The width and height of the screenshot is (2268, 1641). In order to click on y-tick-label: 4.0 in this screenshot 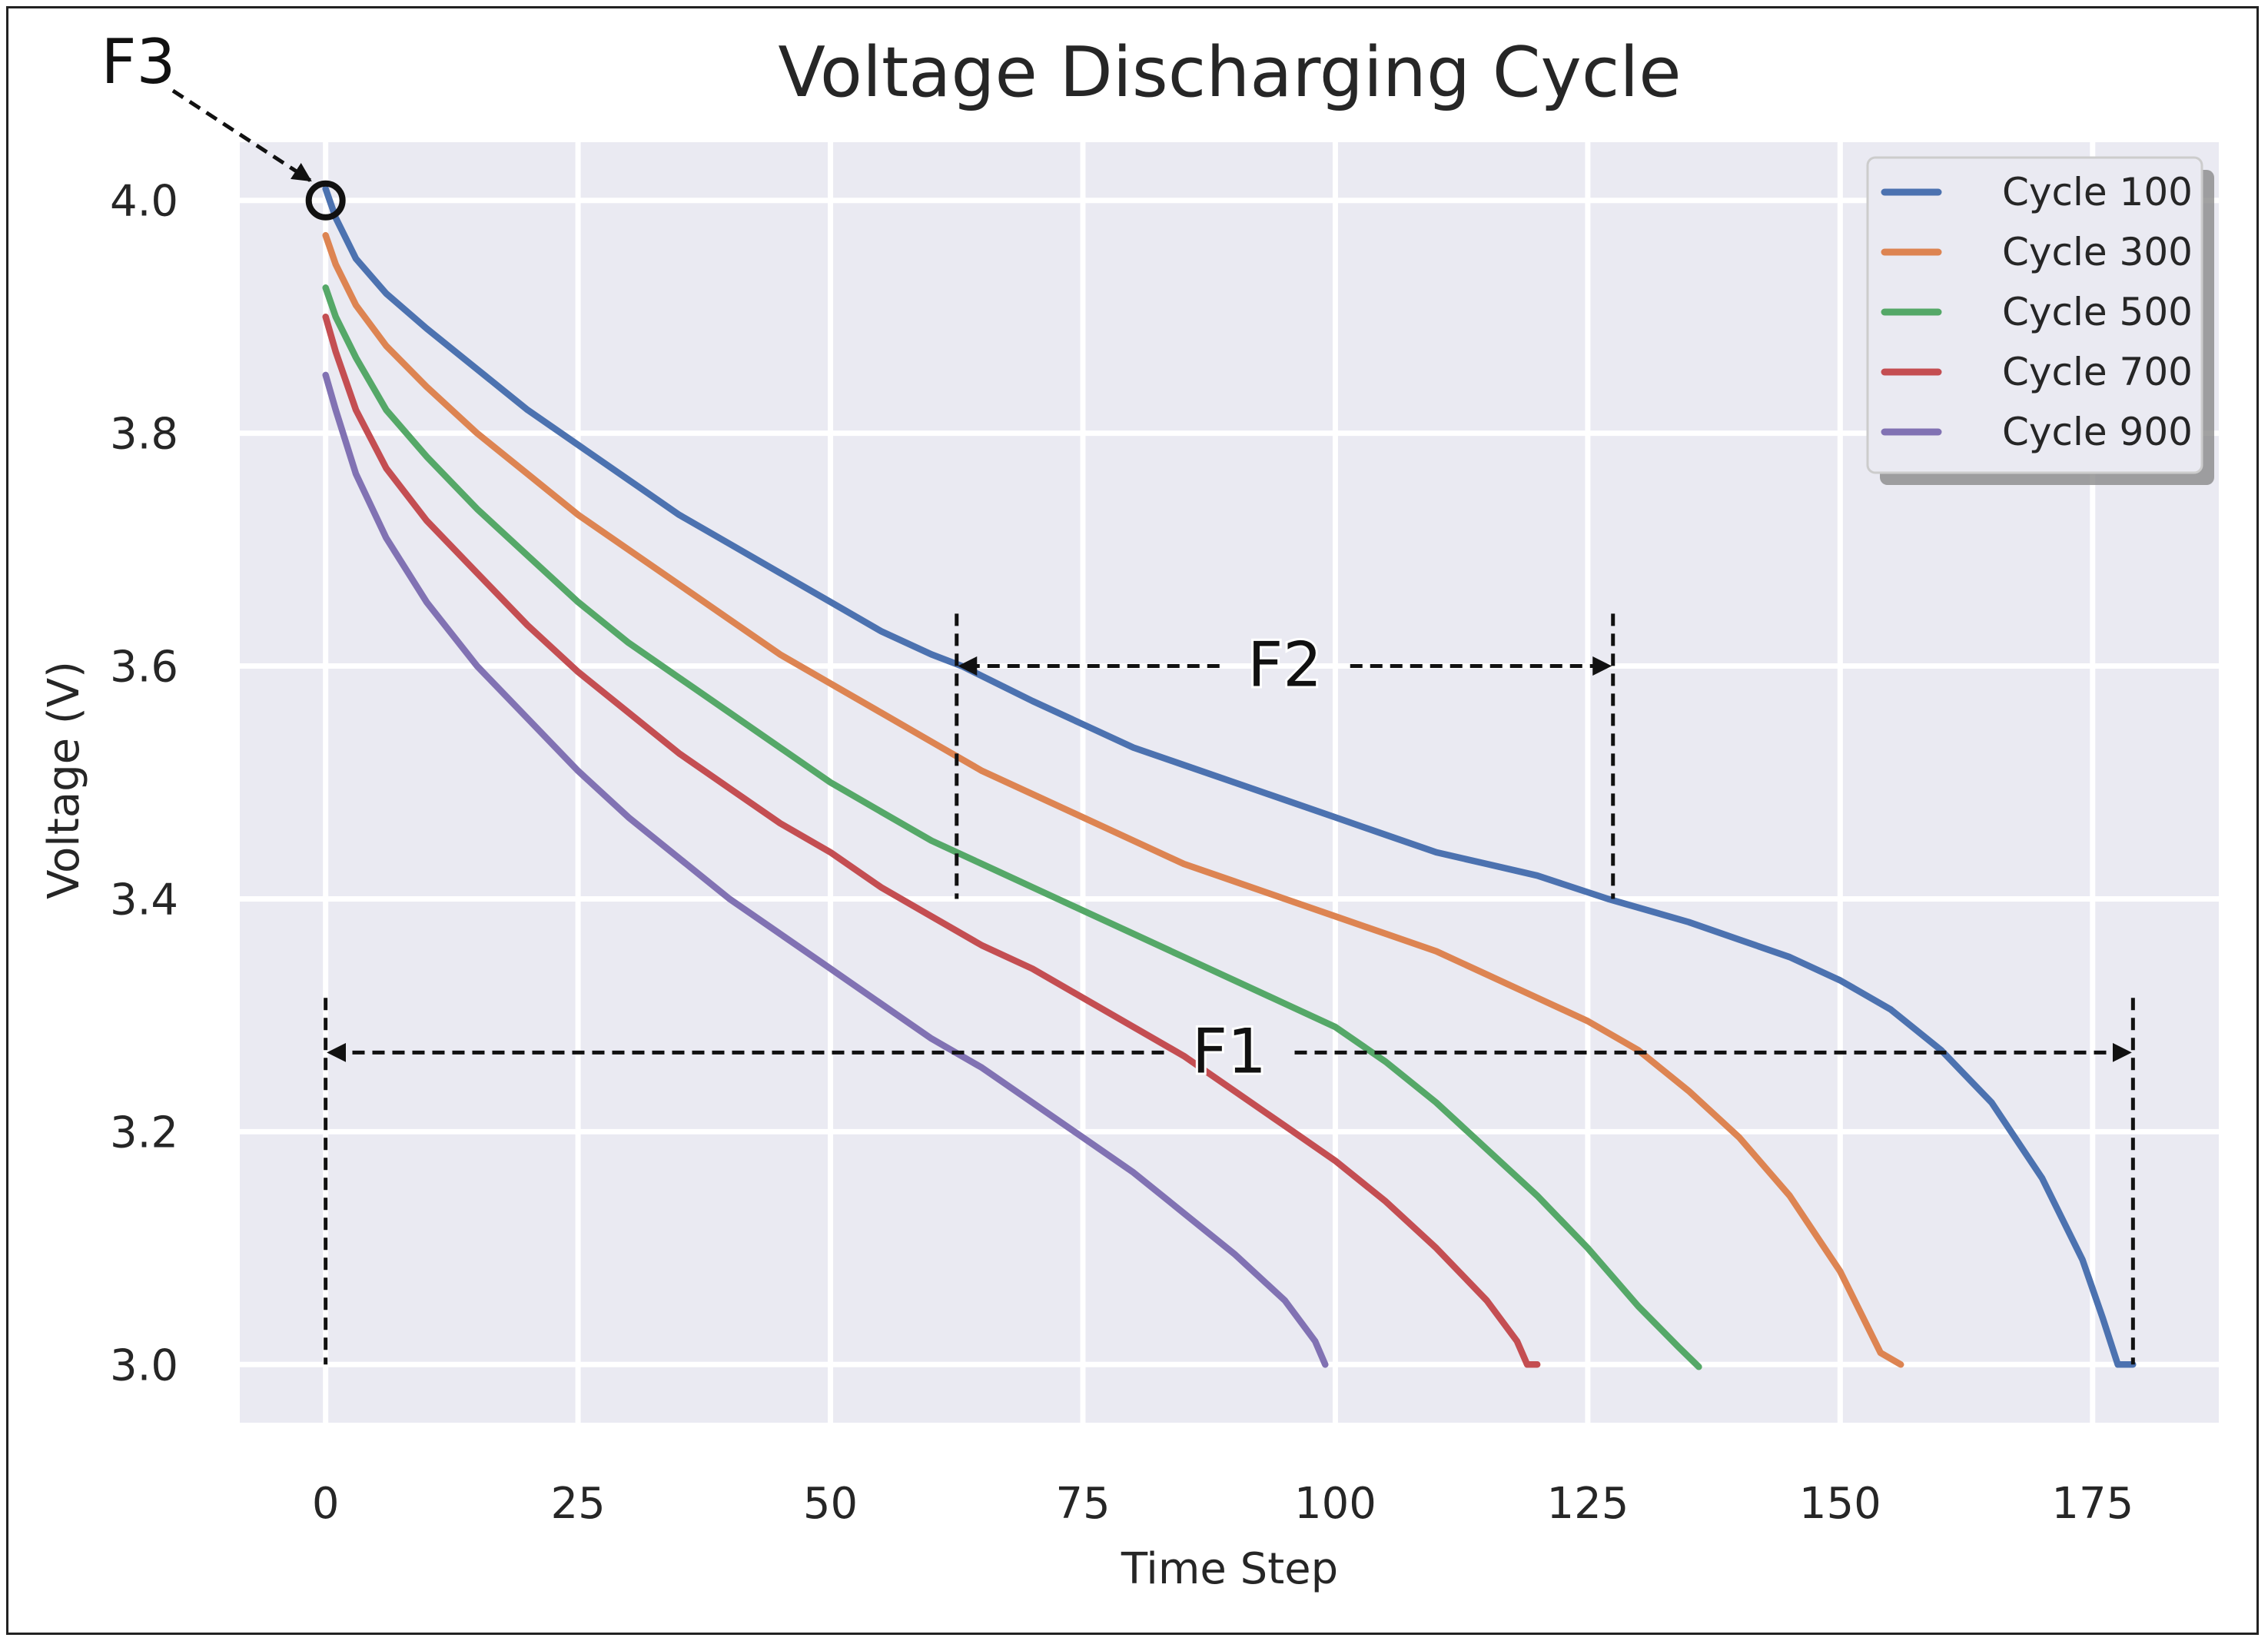, I will do `click(144, 202)`.